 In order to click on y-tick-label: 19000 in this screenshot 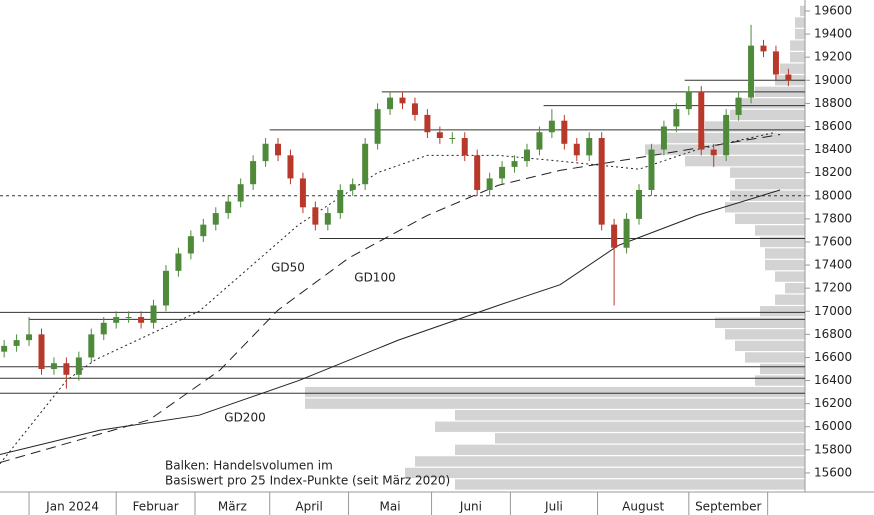, I will do `click(833, 80)`.